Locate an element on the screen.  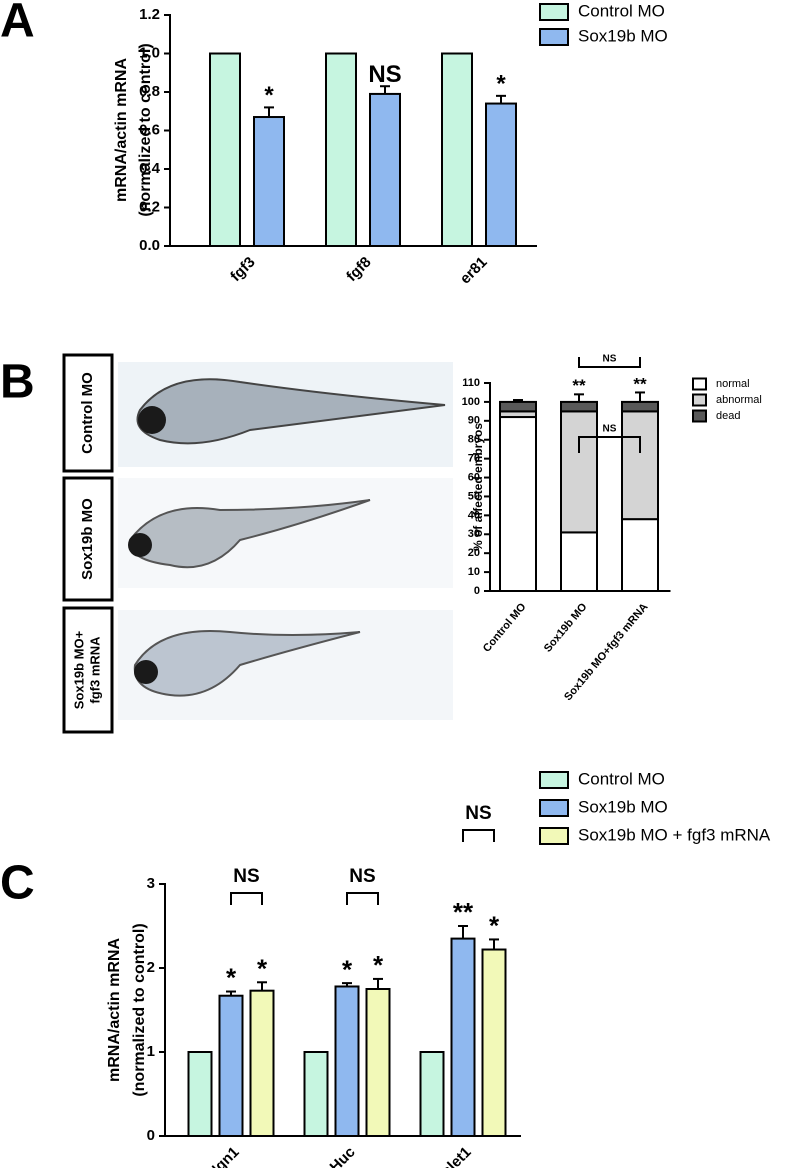
significance-label: NS is located at coordinates (384, 74).